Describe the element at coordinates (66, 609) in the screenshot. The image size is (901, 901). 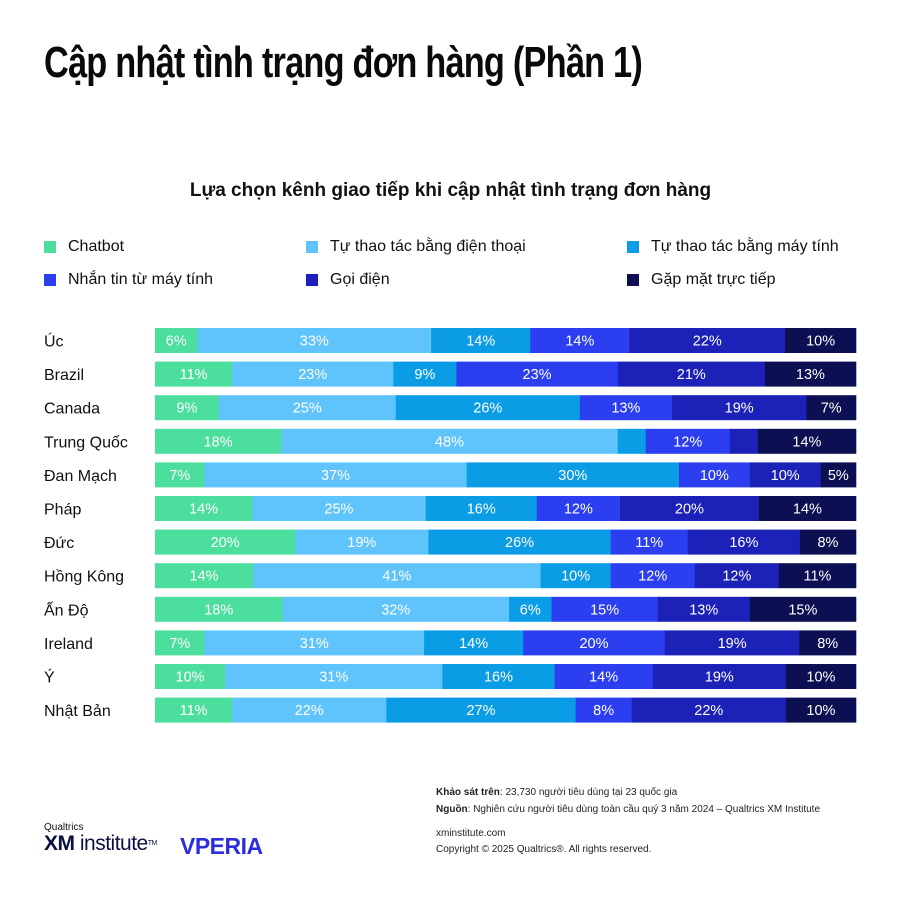
I see `row-label: Ấn Độ` at that location.